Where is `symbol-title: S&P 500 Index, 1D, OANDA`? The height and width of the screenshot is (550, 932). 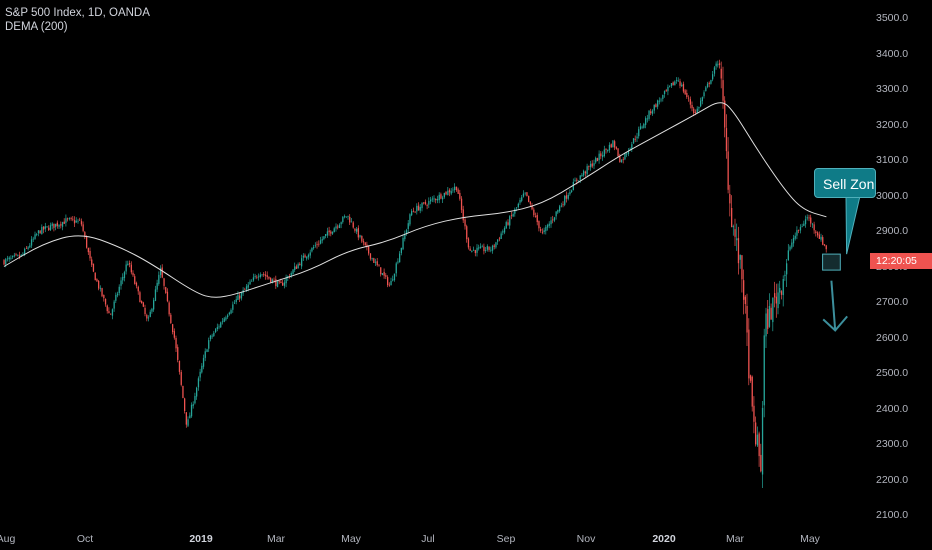 symbol-title: S&P 500 Index, 1D, OANDA is located at coordinates (77, 13).